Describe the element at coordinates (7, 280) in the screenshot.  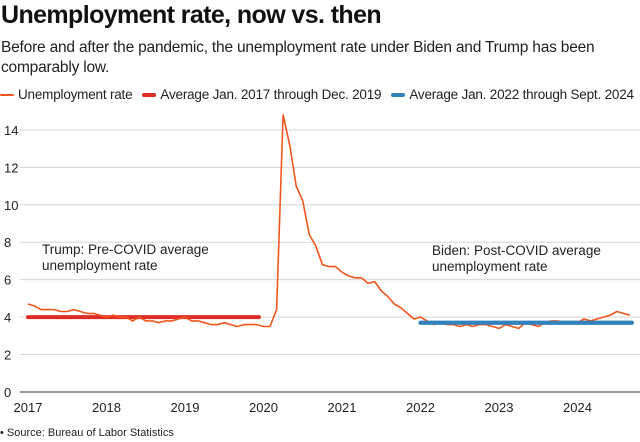
I see `y-tick-label: 6` at that location.